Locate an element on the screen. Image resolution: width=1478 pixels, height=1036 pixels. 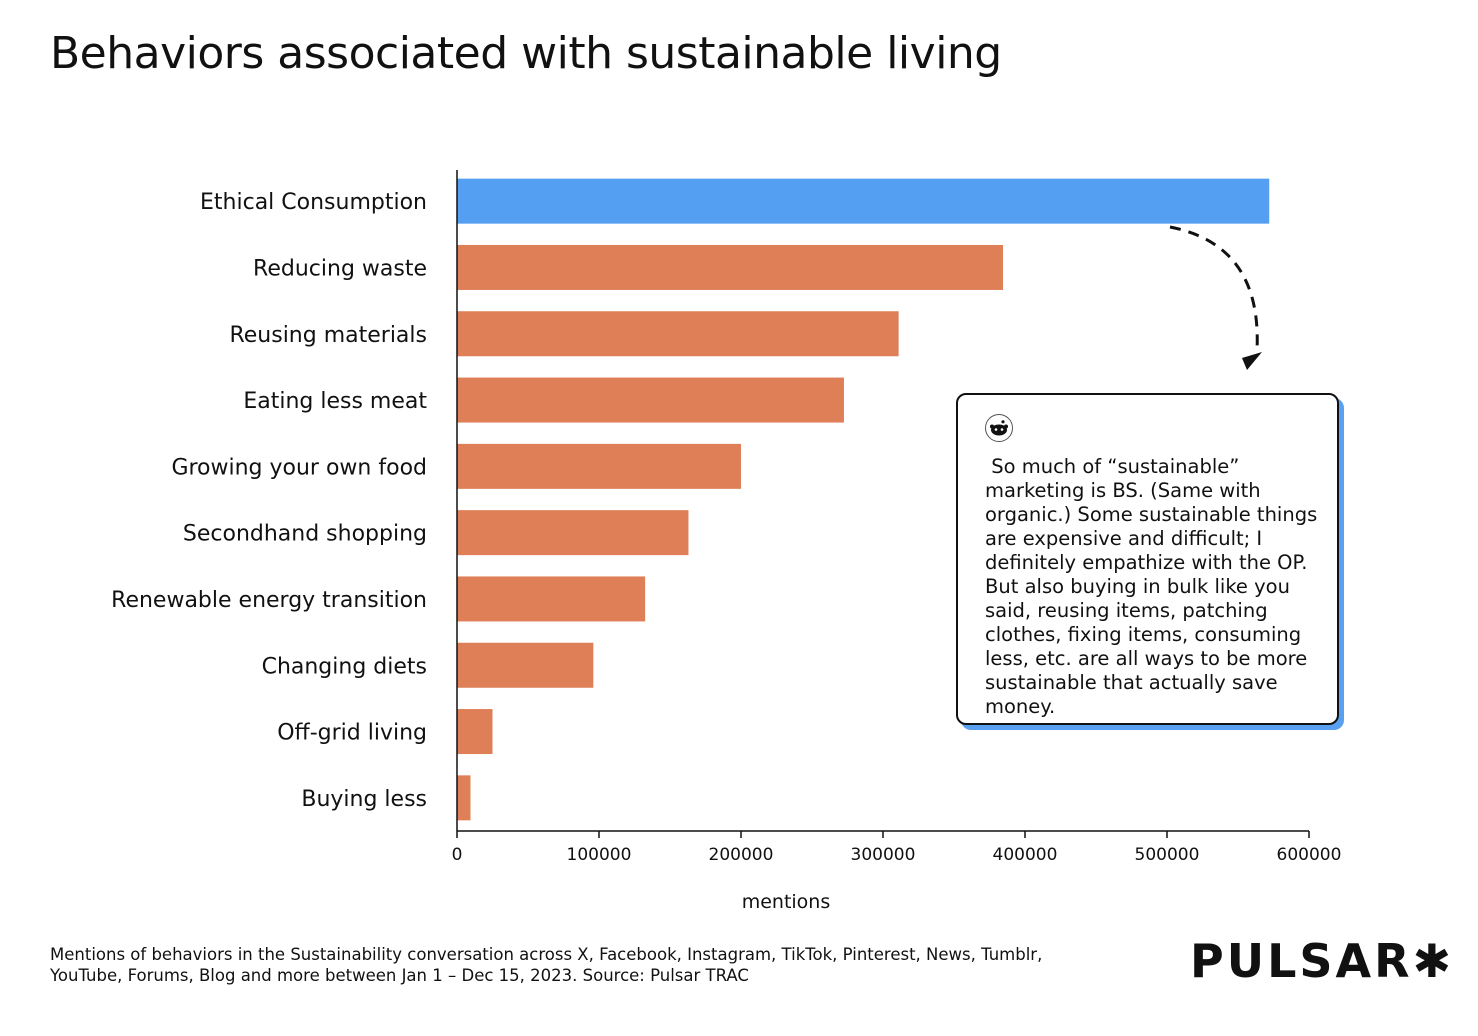
x-tick-label: 500000 is located at coordinates (1167, 855).